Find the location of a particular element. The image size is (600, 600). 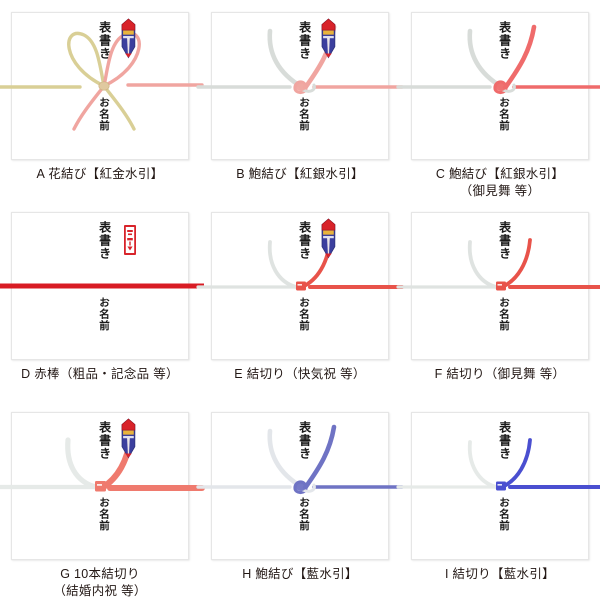

sample-caption: G 10本結切り （結婚内祝 等） is located at coordinates (99, 583).